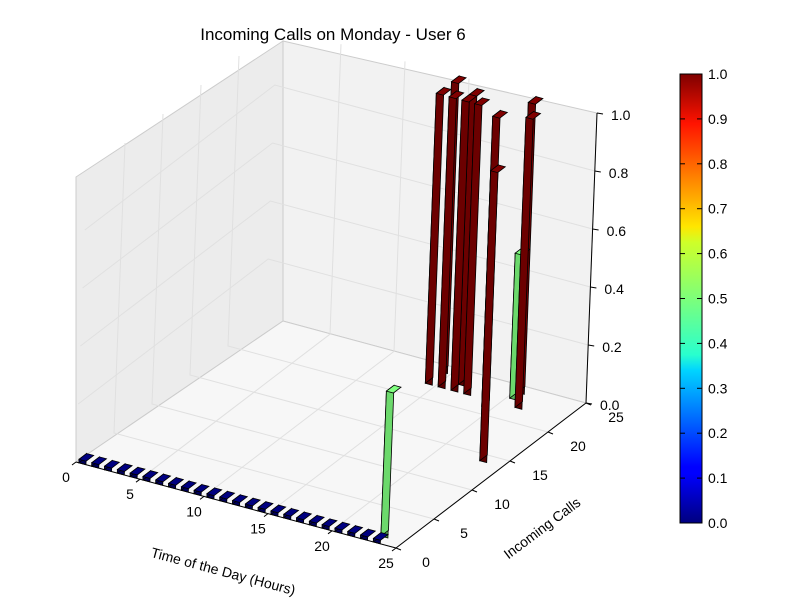 This screenshot has height=600, width=800. What do you see at coordinates (386, 563) in the screenshot?
I see `x-tick-label: 25` at bounding box center [386, 563].